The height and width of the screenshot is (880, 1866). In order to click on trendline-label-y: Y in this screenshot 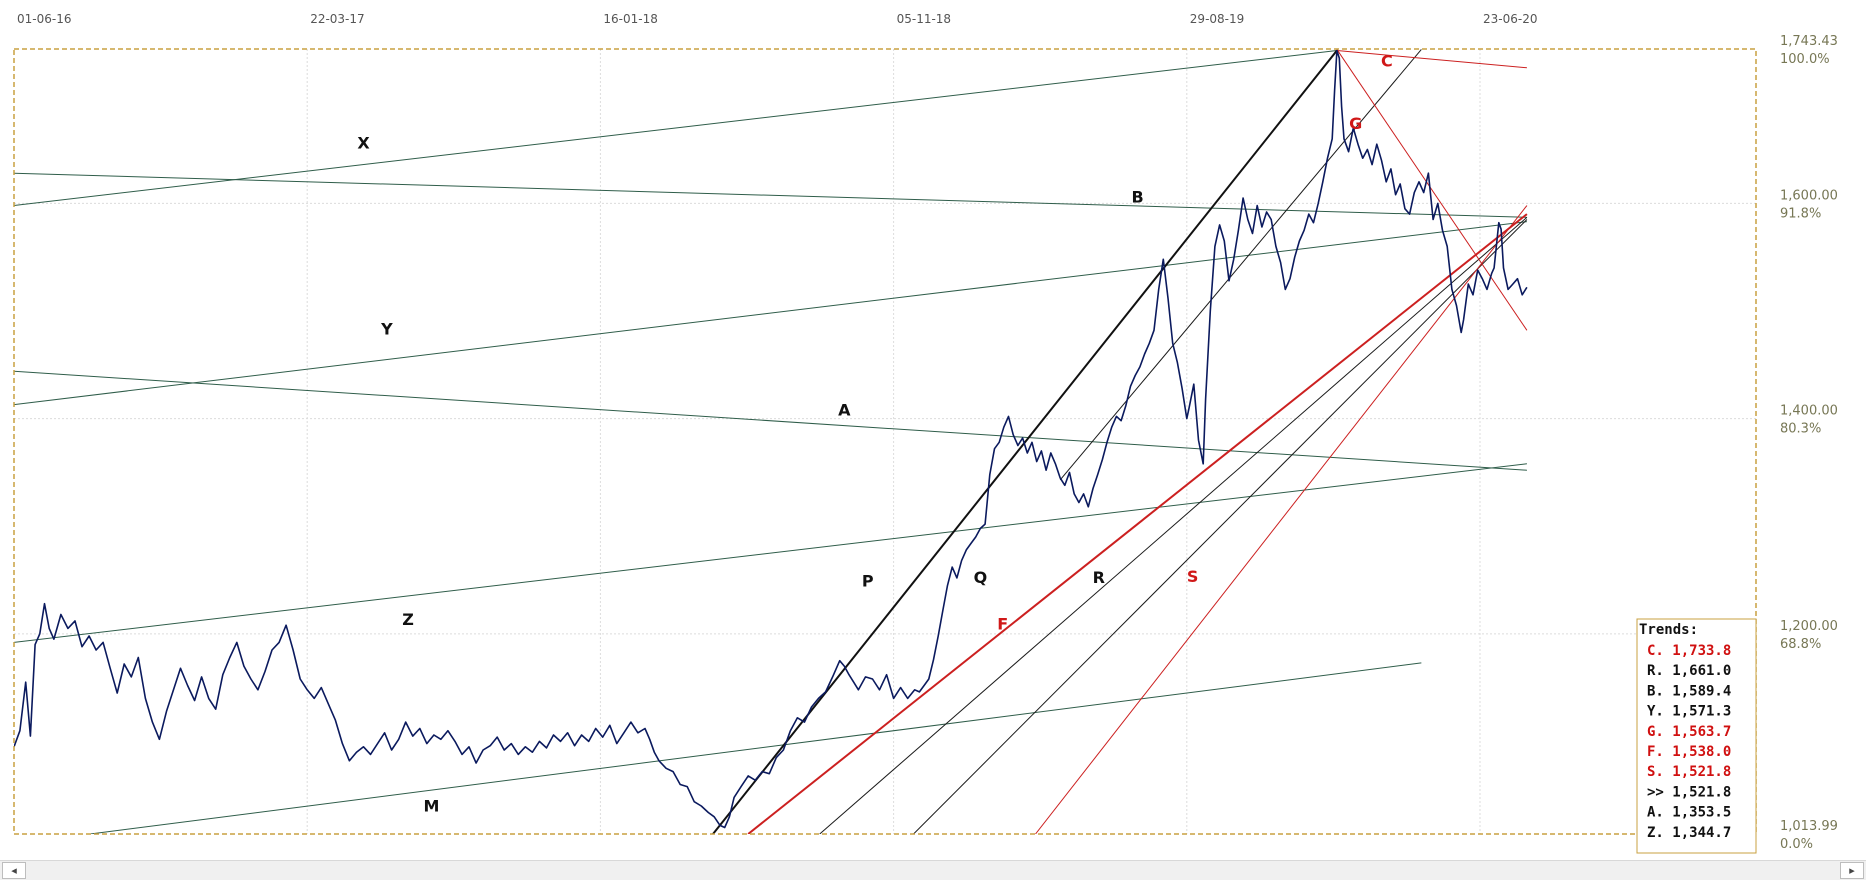, I will do `click(386, 329)`.